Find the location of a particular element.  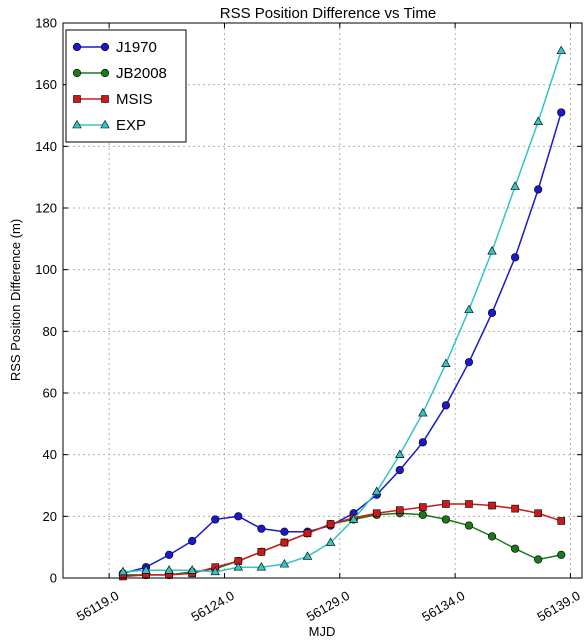

y-tick-label: 100 is located at coordinates (46, 269).